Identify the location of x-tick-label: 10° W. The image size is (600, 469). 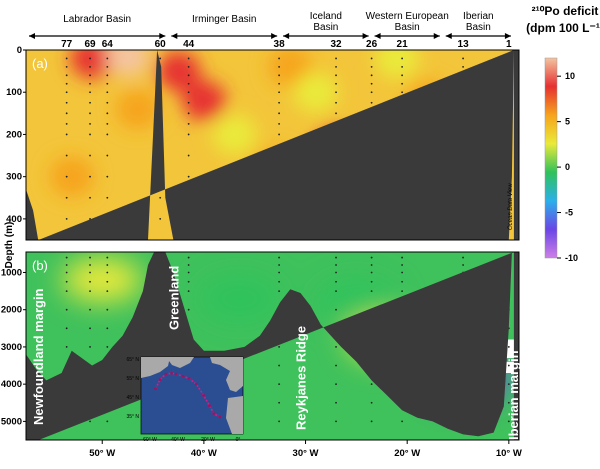
(509, 453).